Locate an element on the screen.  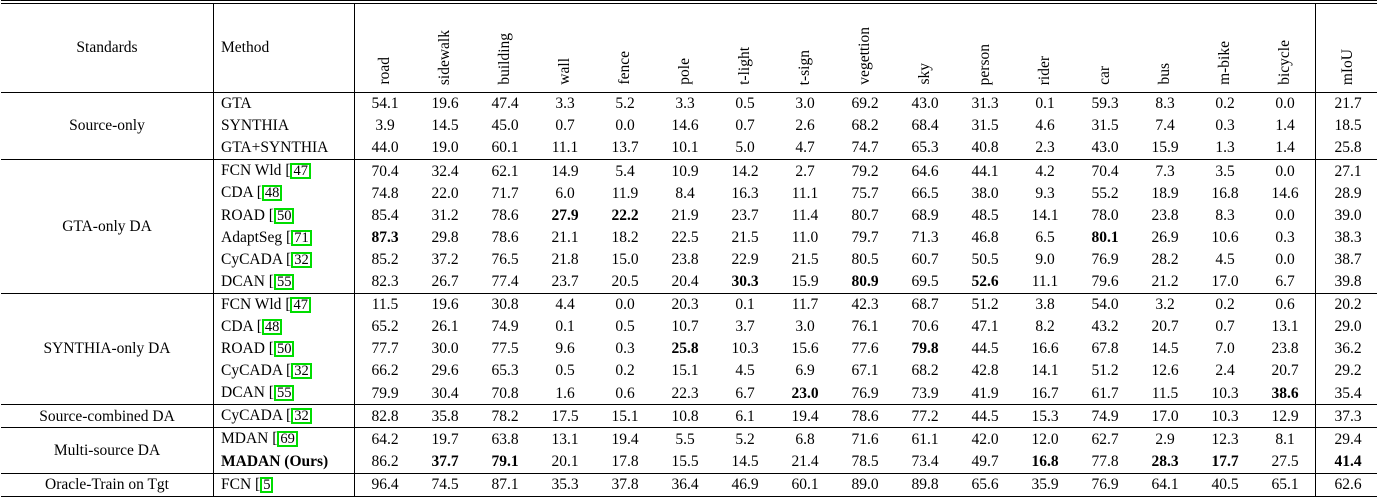
method-cell: FCN [5 is located at coordinates (284, 485).